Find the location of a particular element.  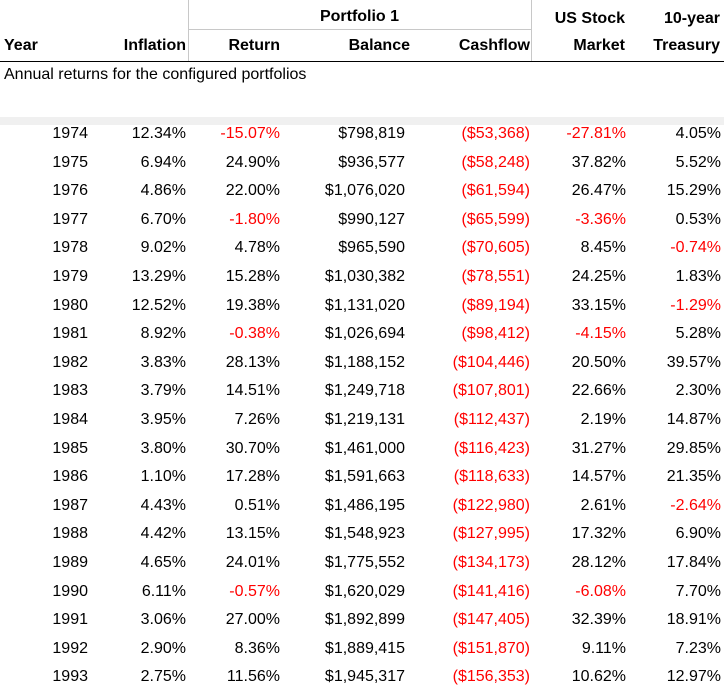

cell-us-stock: 8.45% is located at coordinates (603, 248).